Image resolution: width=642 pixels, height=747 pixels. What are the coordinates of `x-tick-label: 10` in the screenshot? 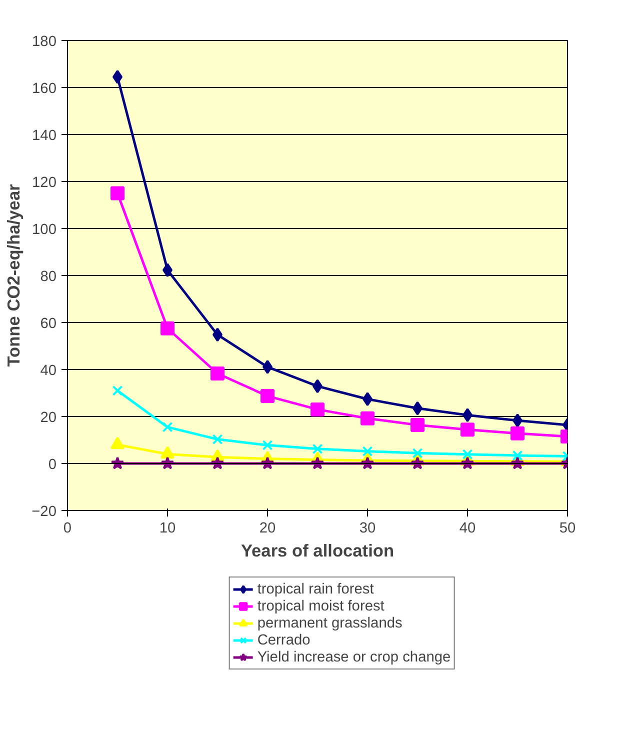 It's located at (167, 528).